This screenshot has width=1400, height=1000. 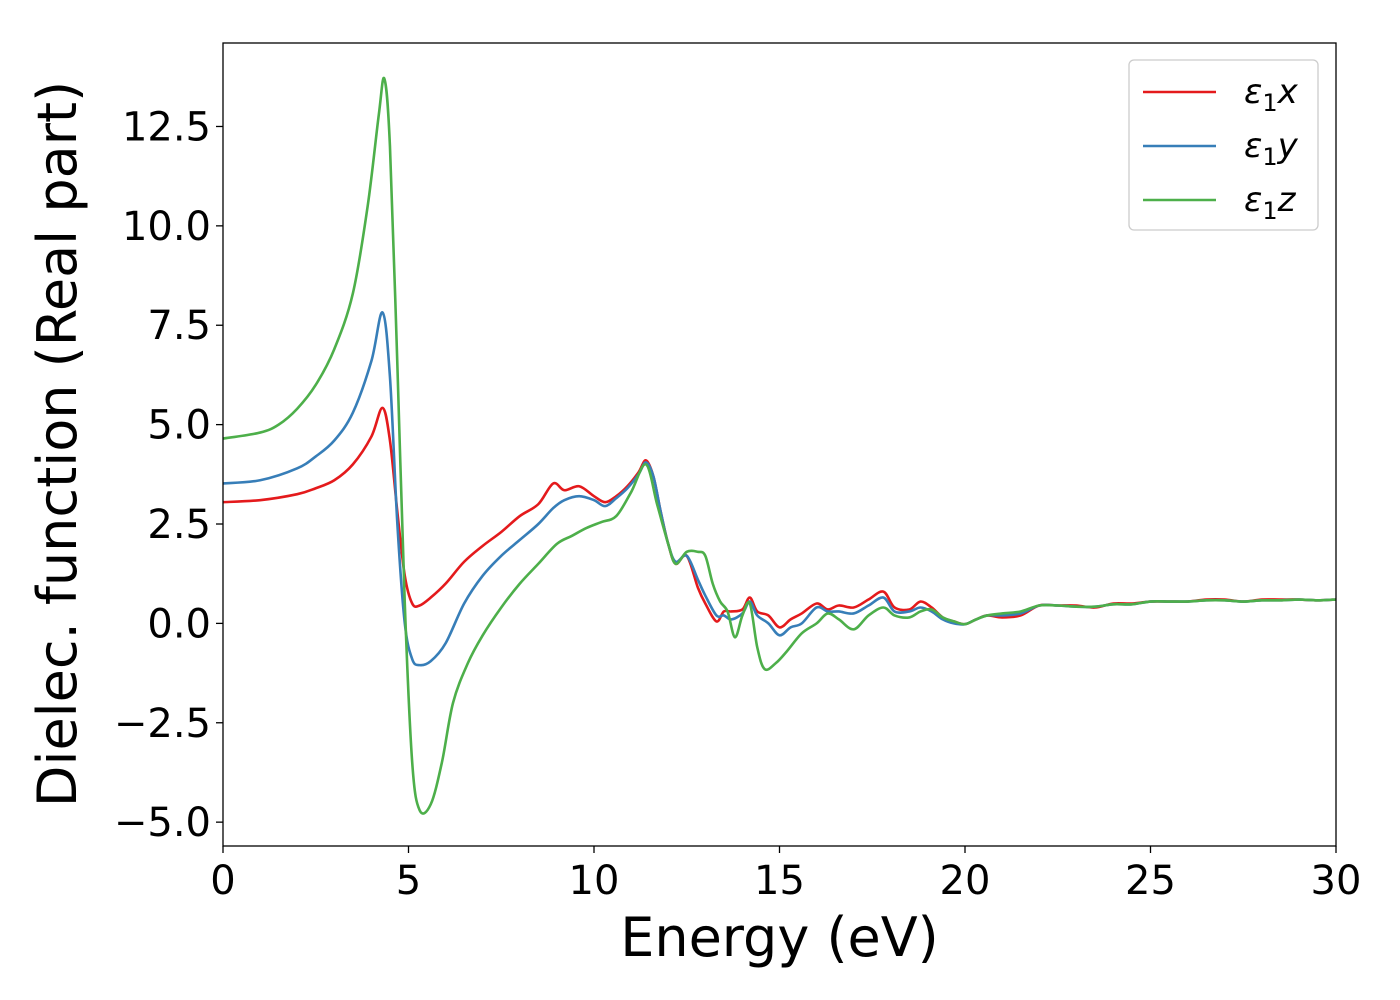 What do you see at coordinates (222, 881) in the screenshot?
I see `x-tick-label: 0` at bounding box center [222, 881].